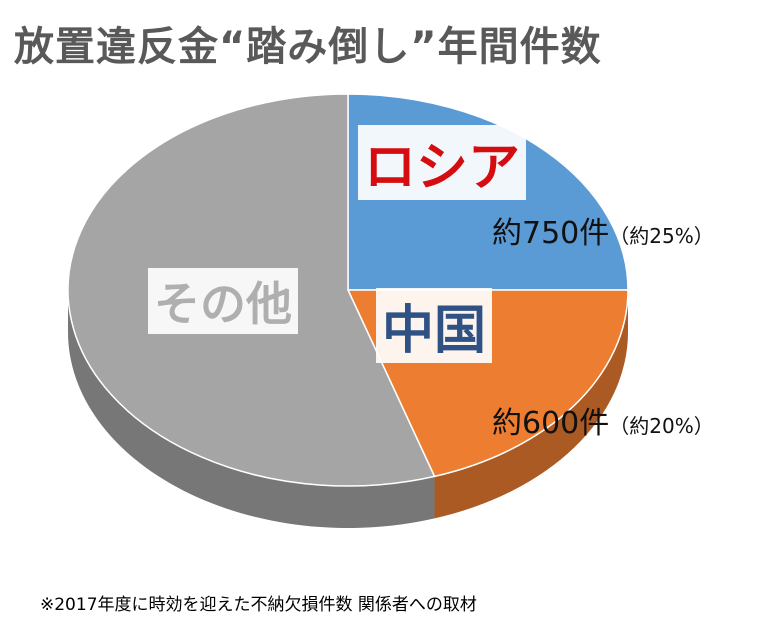 The width and height of the screenshot is (780, 624). I want to click on footnote: ※2017年度に時効を迎えた不納欠損件数 関係者への取材, so click(258, 605).